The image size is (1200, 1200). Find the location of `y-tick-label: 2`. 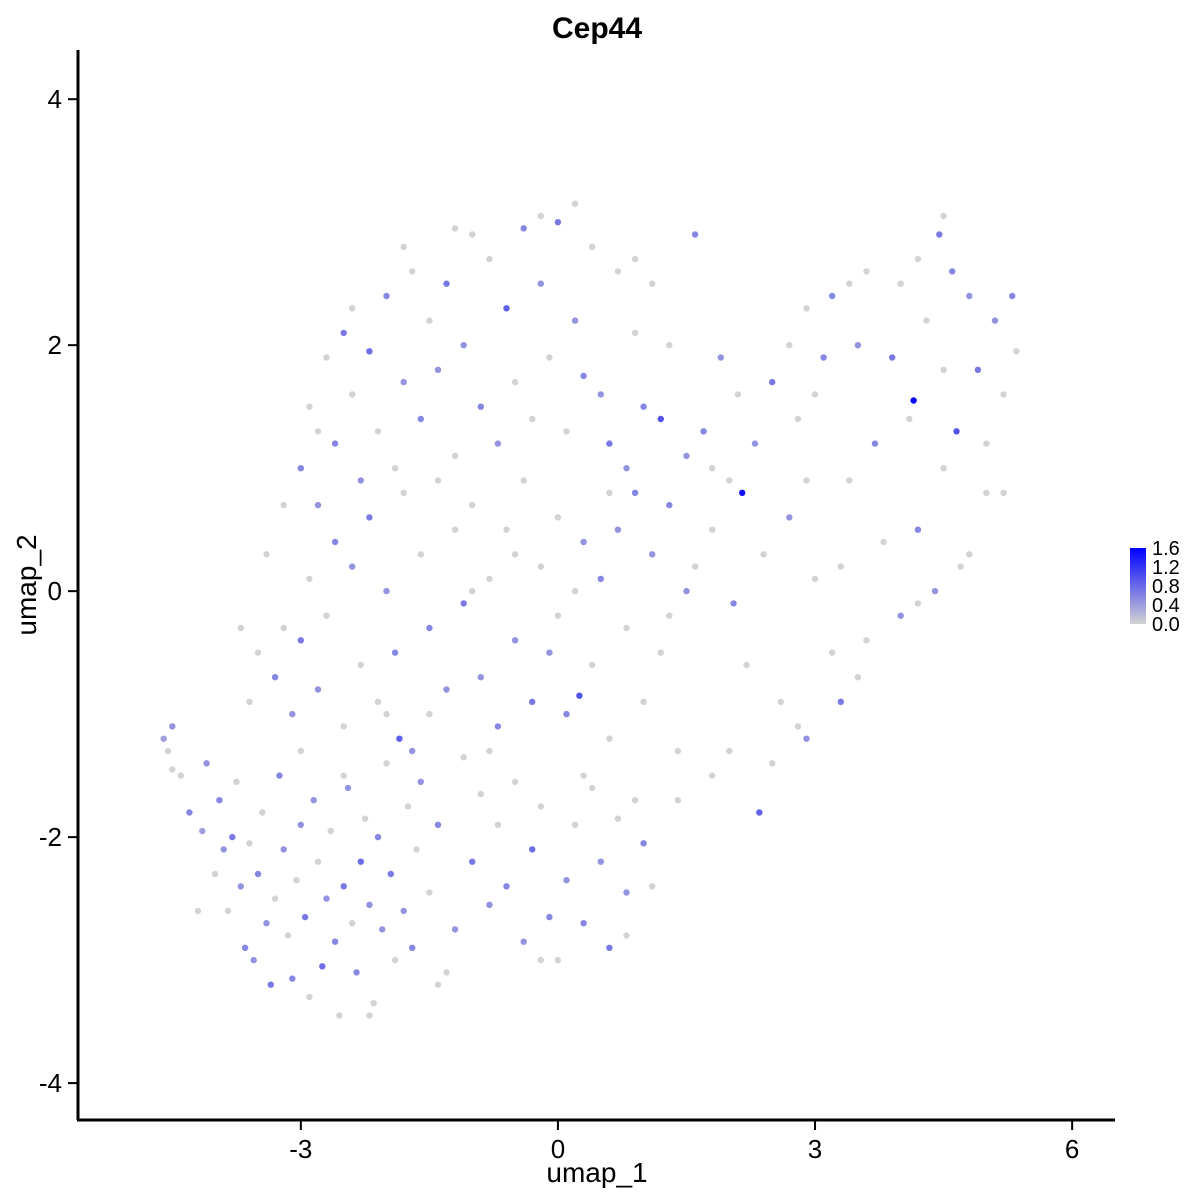

y-tick-label: 2 is located at coordinates (55, 345).